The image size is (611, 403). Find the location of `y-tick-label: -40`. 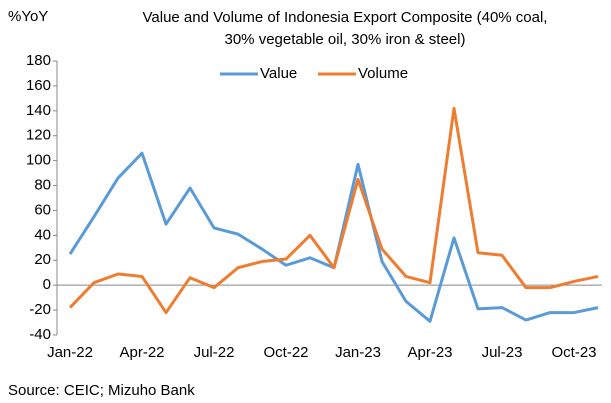

y-tick-label: -40 is located at coordinates (40, 334).